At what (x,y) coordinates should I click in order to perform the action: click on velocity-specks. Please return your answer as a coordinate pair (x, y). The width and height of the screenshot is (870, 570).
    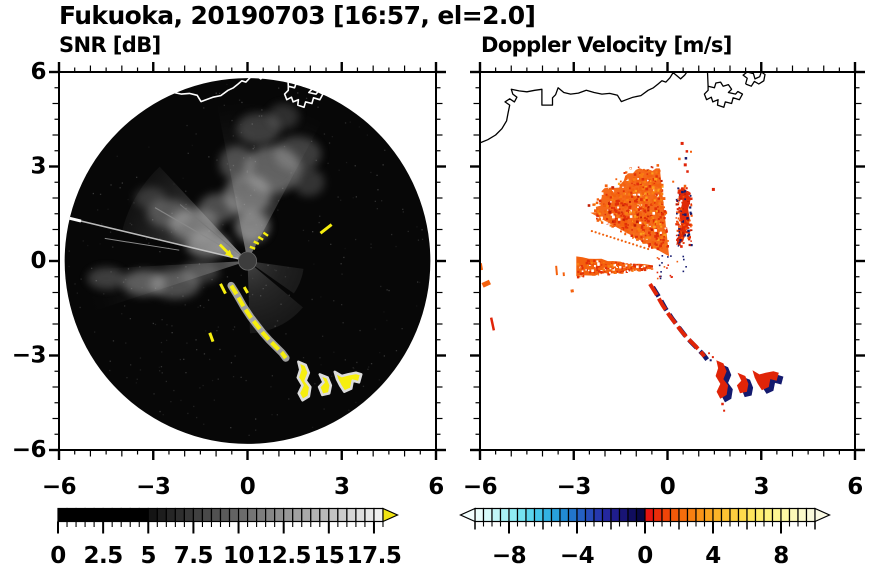
    Looking at the image, I should click on (602, 276).